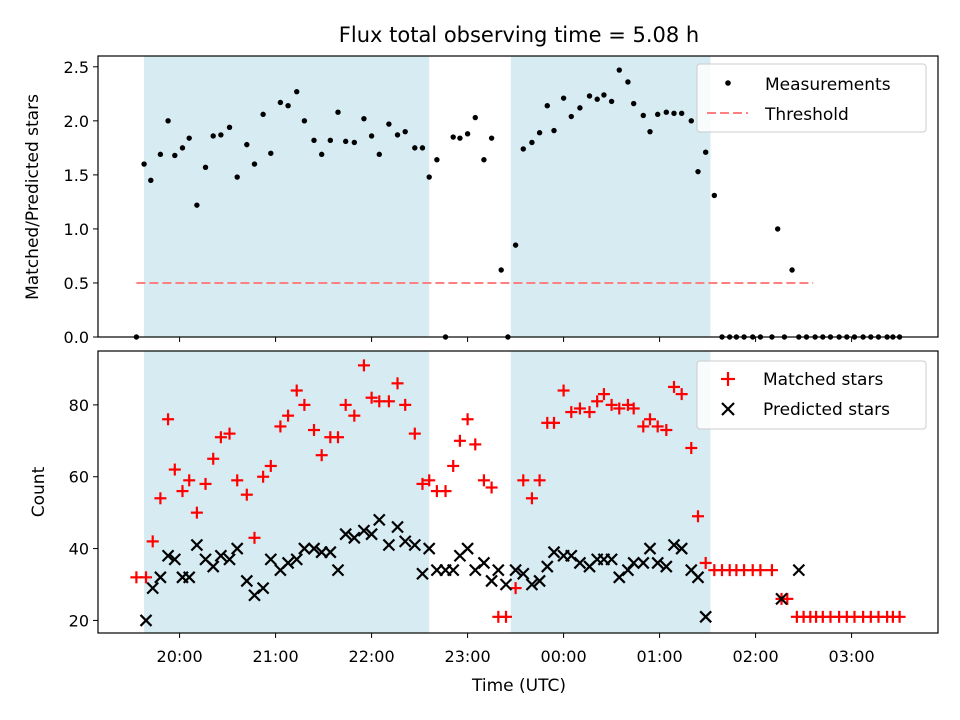 This screenshot has height=720, width=960. I want to click on legend-matched-label: Matched stars, so click(823, 380).